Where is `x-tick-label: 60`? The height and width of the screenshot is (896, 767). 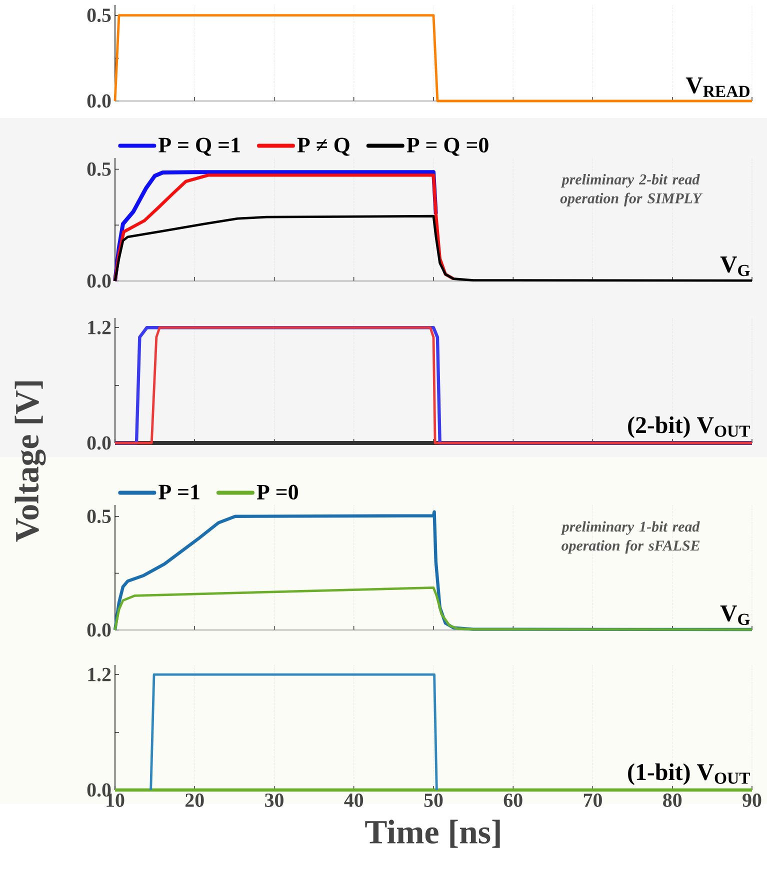
x-tick-label: 60 is located at coordinates (513, 800).